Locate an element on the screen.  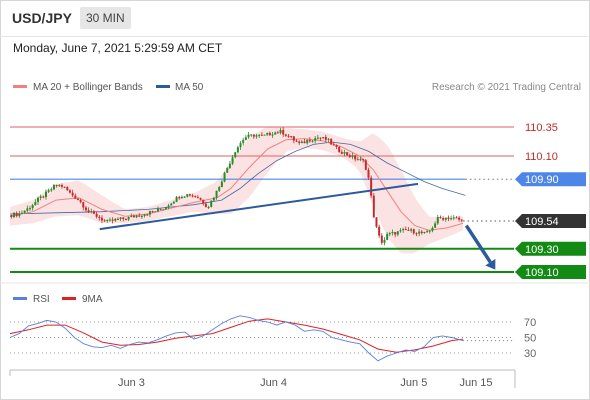
rsi-legend: RSI 9MA is located at coordinates (58, 299).